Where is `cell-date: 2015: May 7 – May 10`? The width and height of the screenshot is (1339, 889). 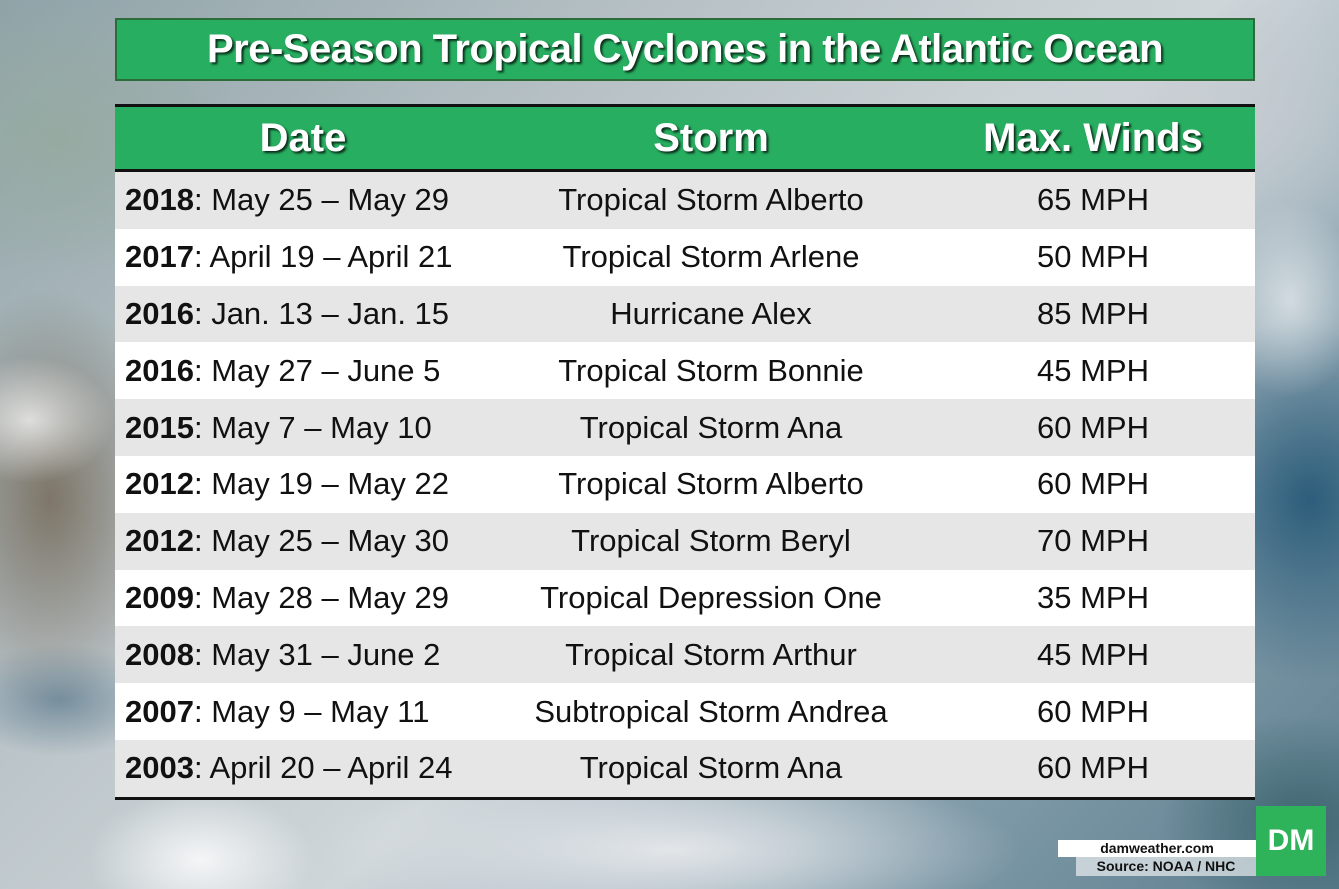
cell-date: 2015: May 7 – May 10 is located at coordinates (303, 428).